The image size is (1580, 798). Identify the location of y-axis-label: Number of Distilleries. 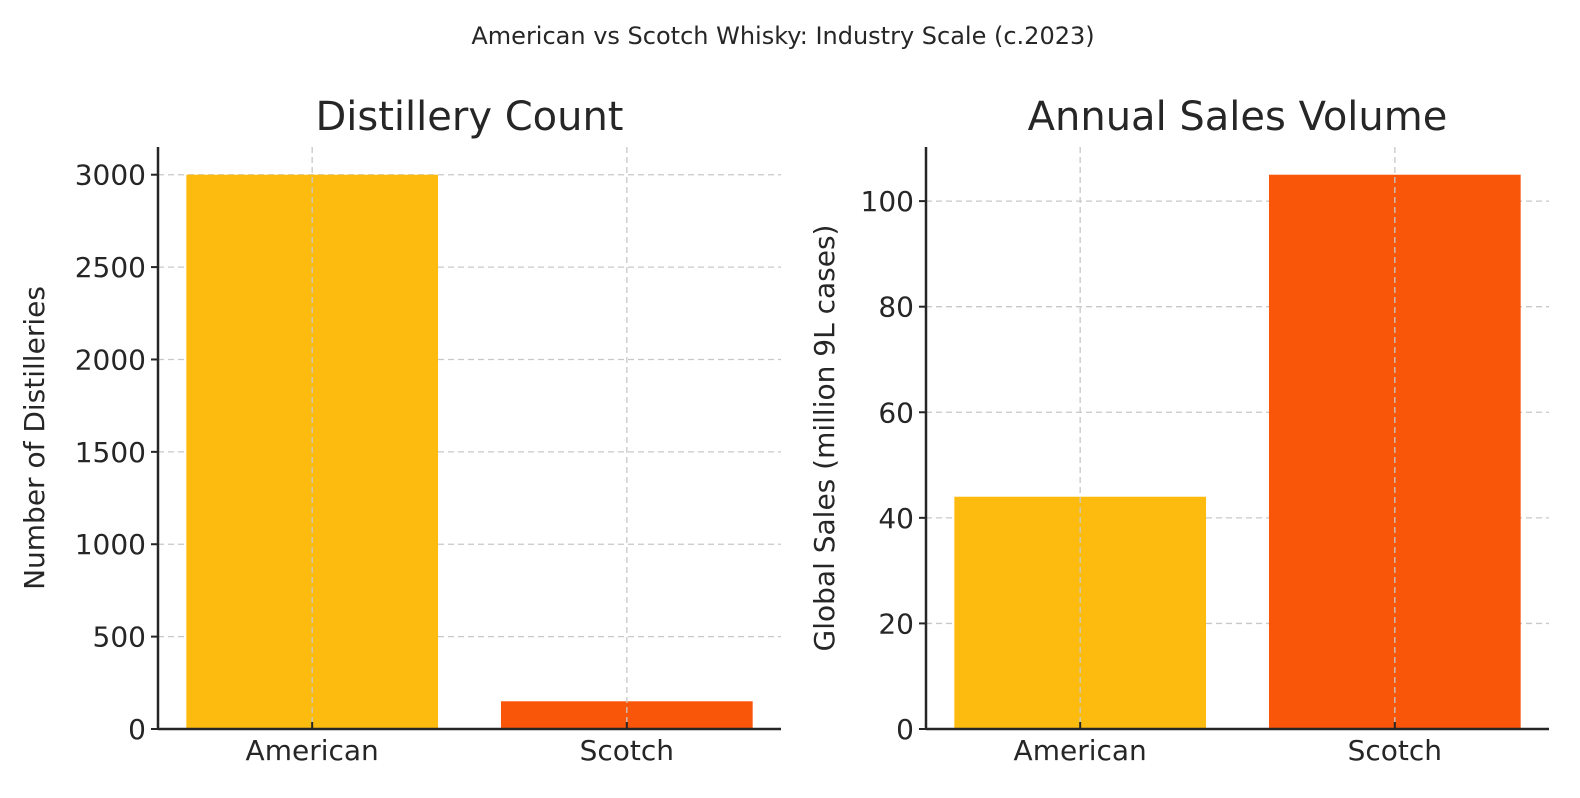
(34, 438).